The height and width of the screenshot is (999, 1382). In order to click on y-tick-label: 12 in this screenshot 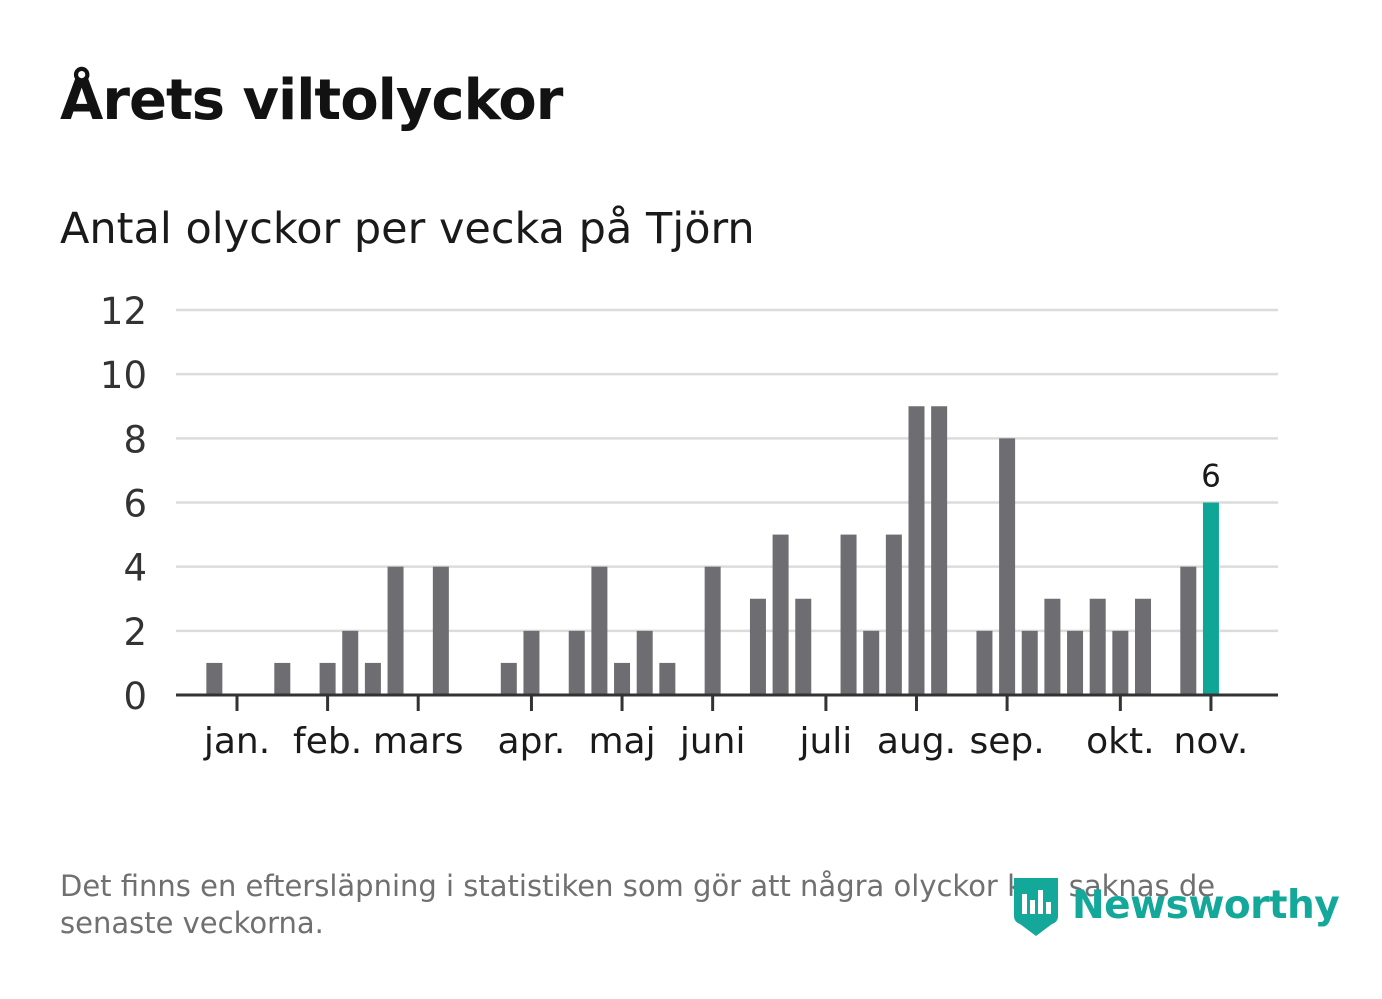, I will do `click(123, 311)`.